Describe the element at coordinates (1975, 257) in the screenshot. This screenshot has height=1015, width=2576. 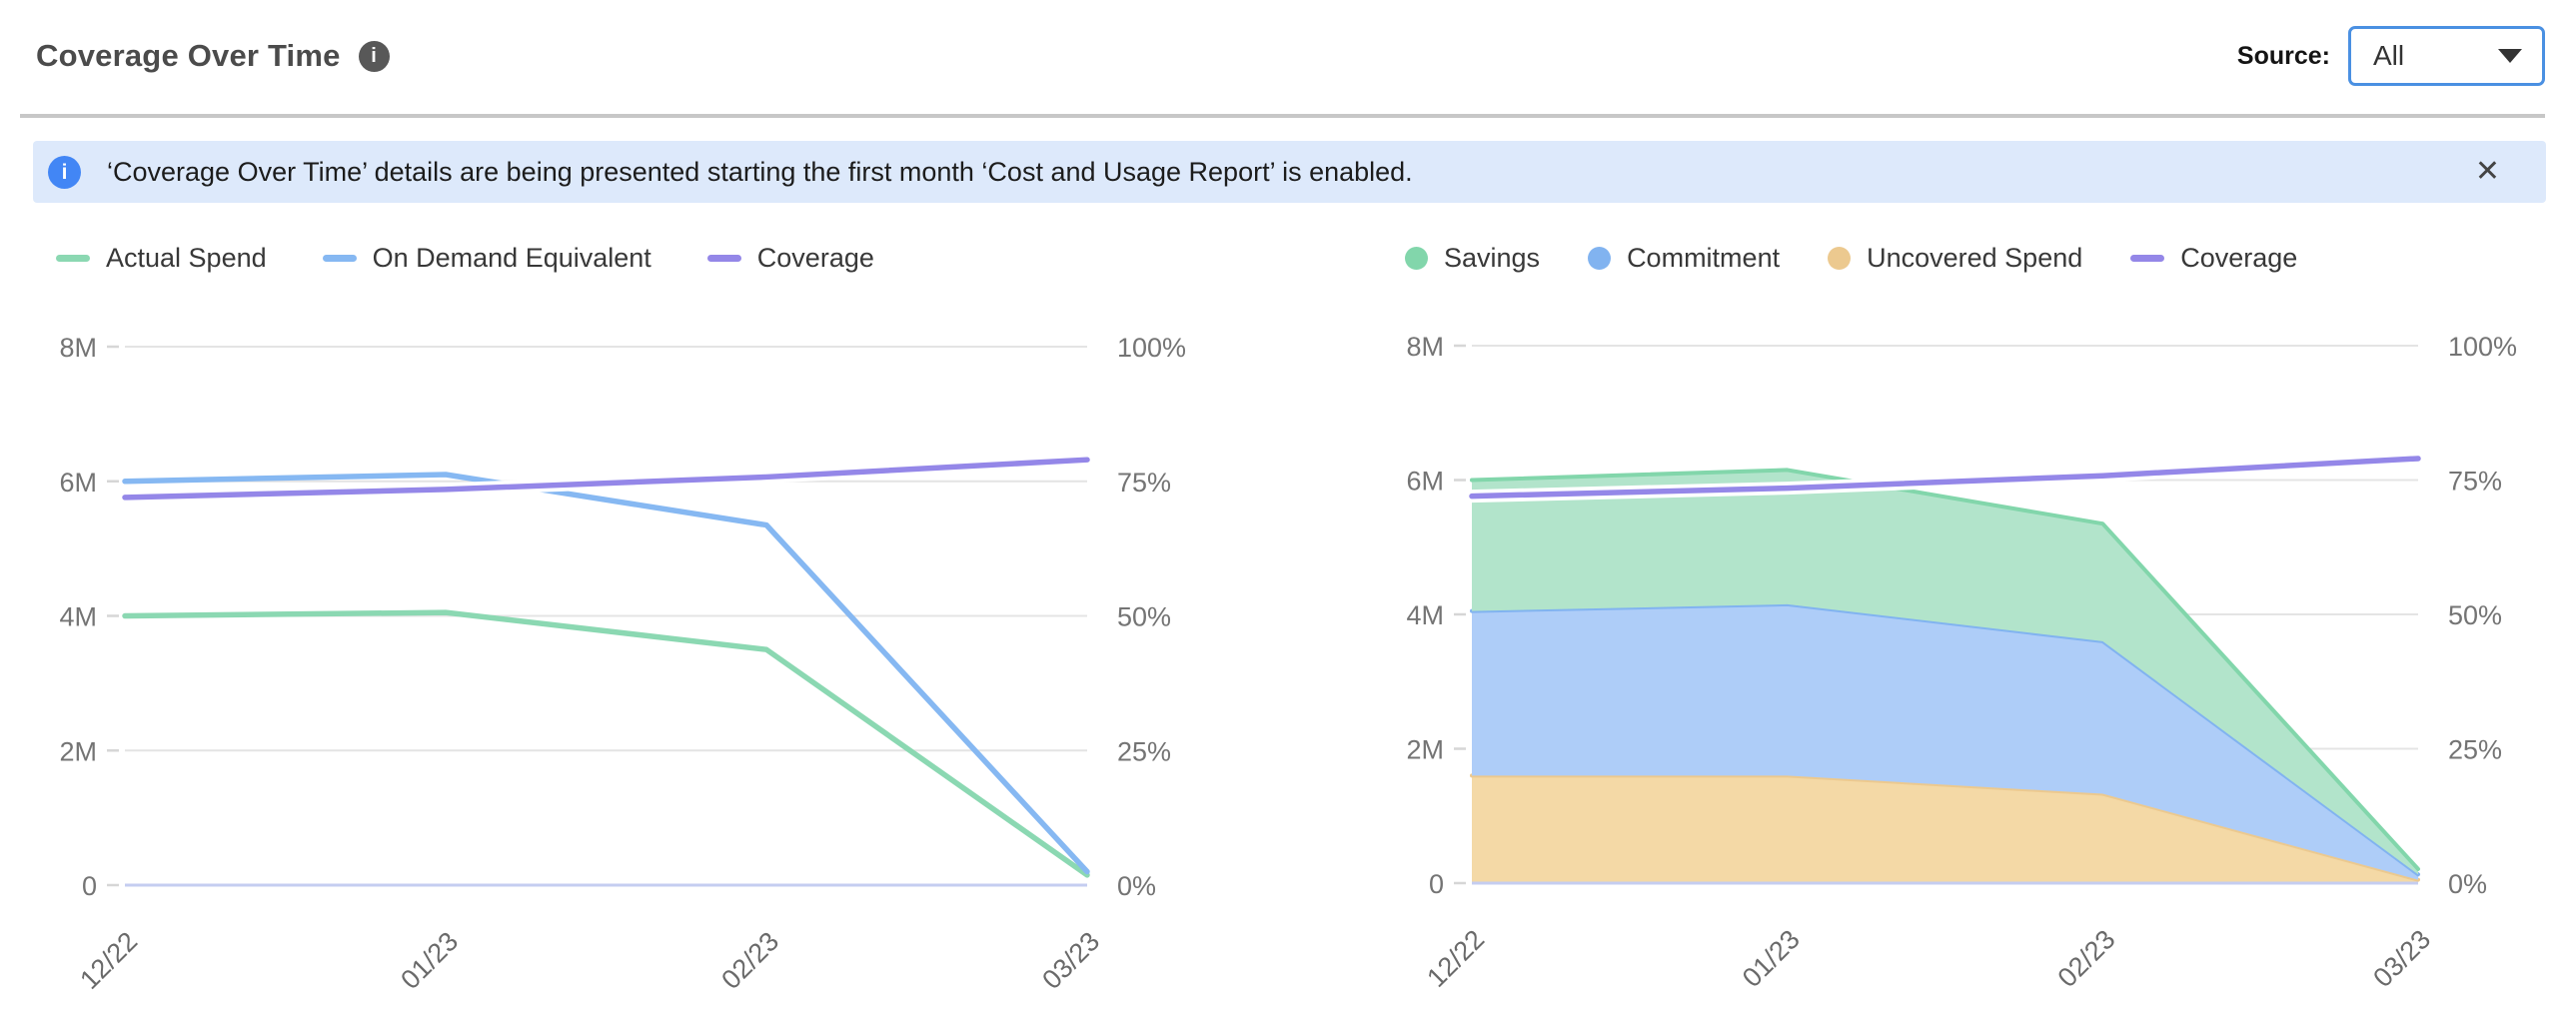
I see `legend-label: Uncovered Spend` at that location.